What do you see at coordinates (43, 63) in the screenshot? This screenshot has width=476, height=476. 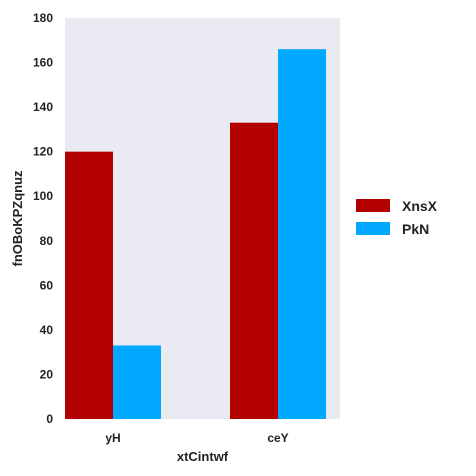 I see `y-tick-label: 160` at bounding box center [43, 63].